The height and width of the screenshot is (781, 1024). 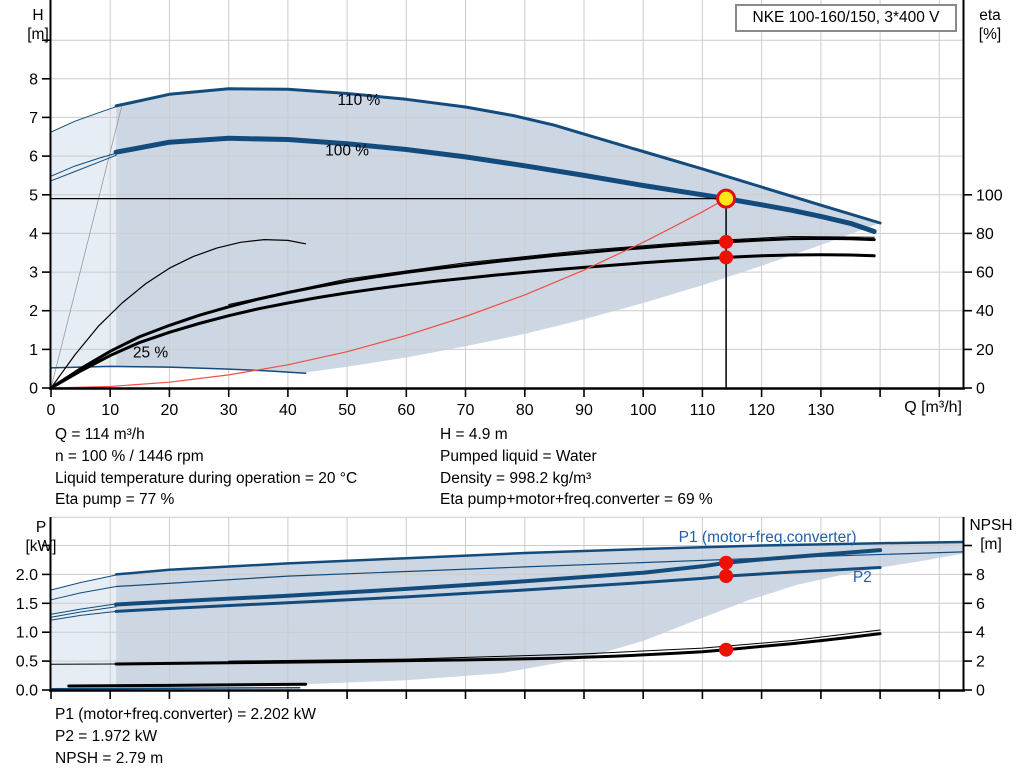 What do you see at coordinates (27, 575) in the screenshot?
I see `left-tick-label: 2.0` at bounding box center [27, 575].